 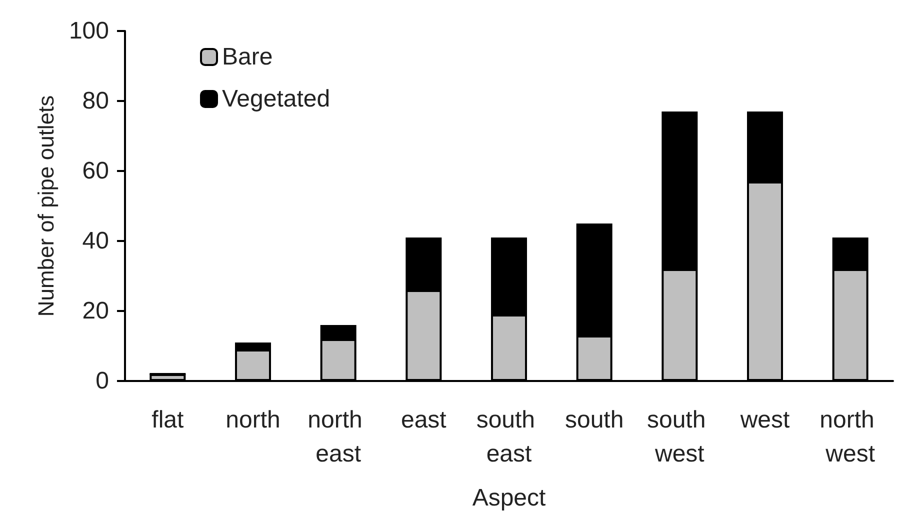 What do you see at coordinates (851, 437) in the screenshot?
I see `x-tick-label: north west` at bounding box center [851, 437].